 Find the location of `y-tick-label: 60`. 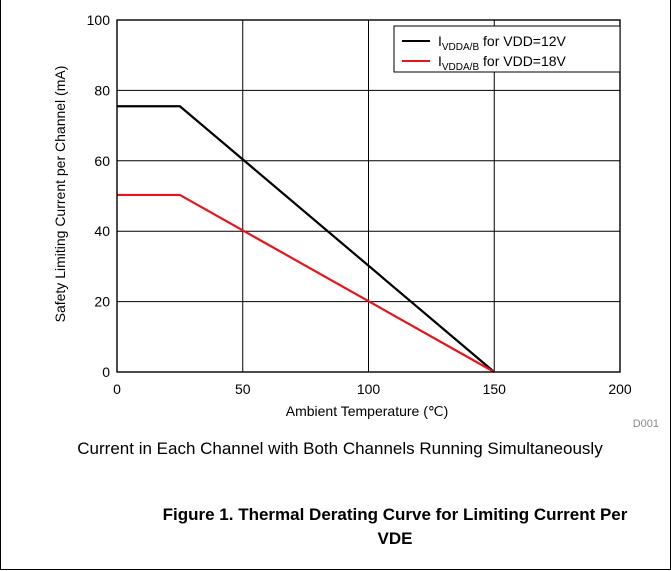

y-tick-label: 60 is located at coordinates (102, 161).